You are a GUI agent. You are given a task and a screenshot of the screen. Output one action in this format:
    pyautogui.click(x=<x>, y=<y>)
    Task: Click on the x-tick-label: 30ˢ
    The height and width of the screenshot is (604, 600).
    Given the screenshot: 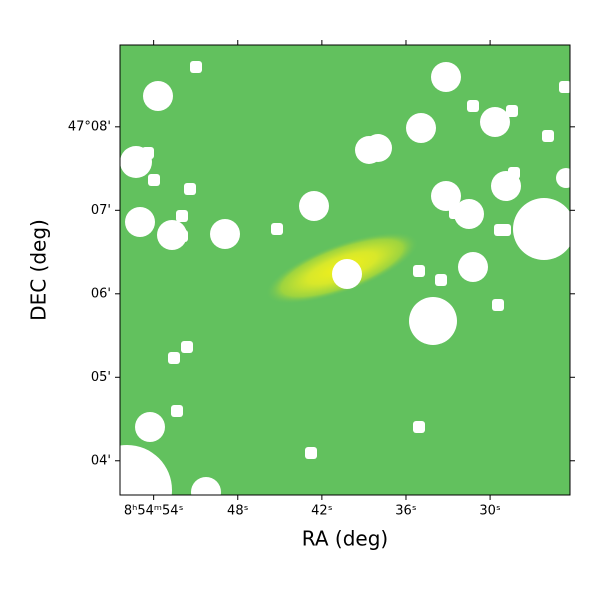 What is the action you would take?
    pyautogui.click(x=490, y=511)
    